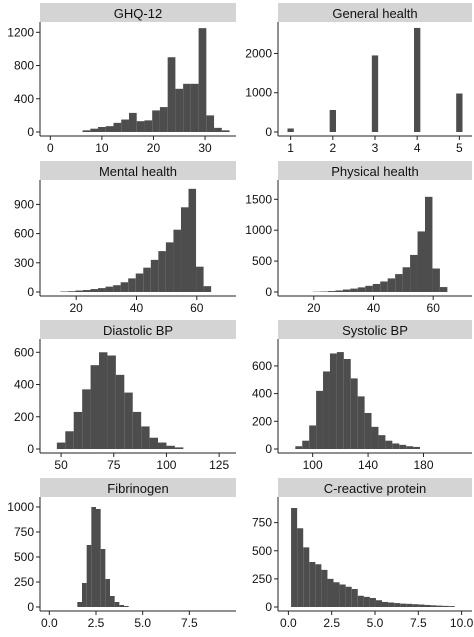 This screenshot has width=474, height=637. Describe the element at coordinates (49, 623) in the screenshot. I see `x-tick-label: 0.0` at that location.